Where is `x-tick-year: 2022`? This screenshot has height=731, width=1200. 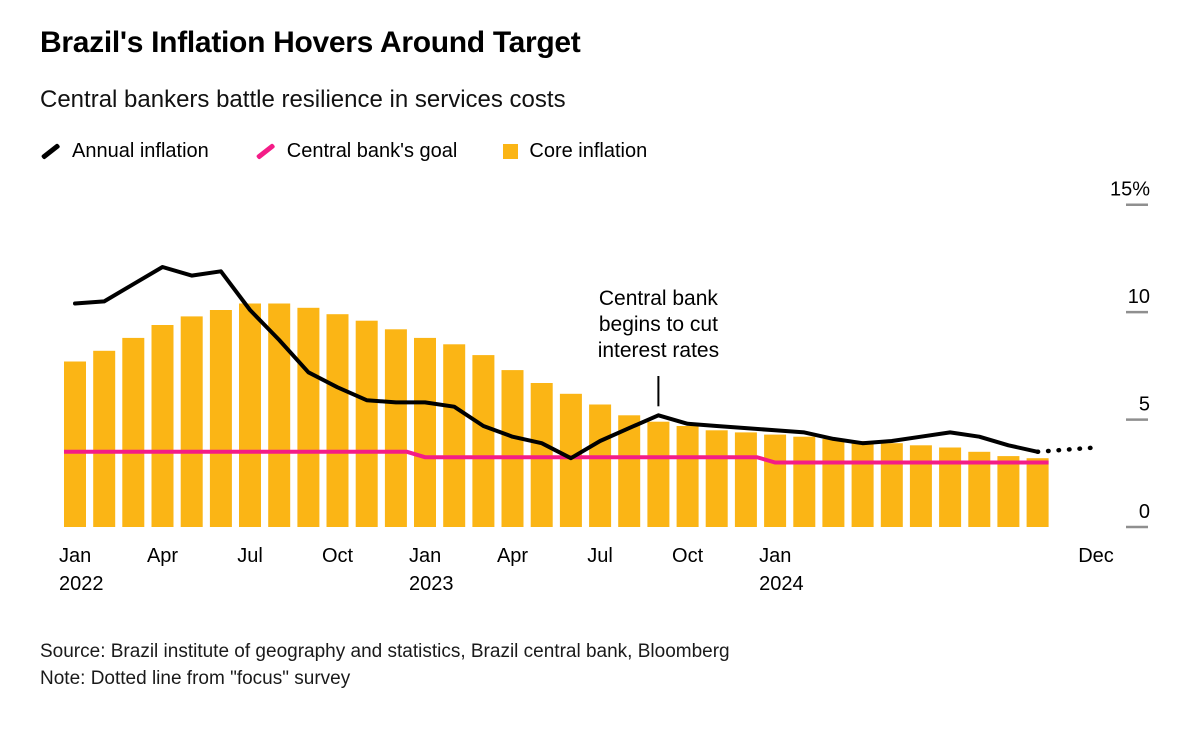
x-tick-year: 2022 is located at coordinates (81, 584).